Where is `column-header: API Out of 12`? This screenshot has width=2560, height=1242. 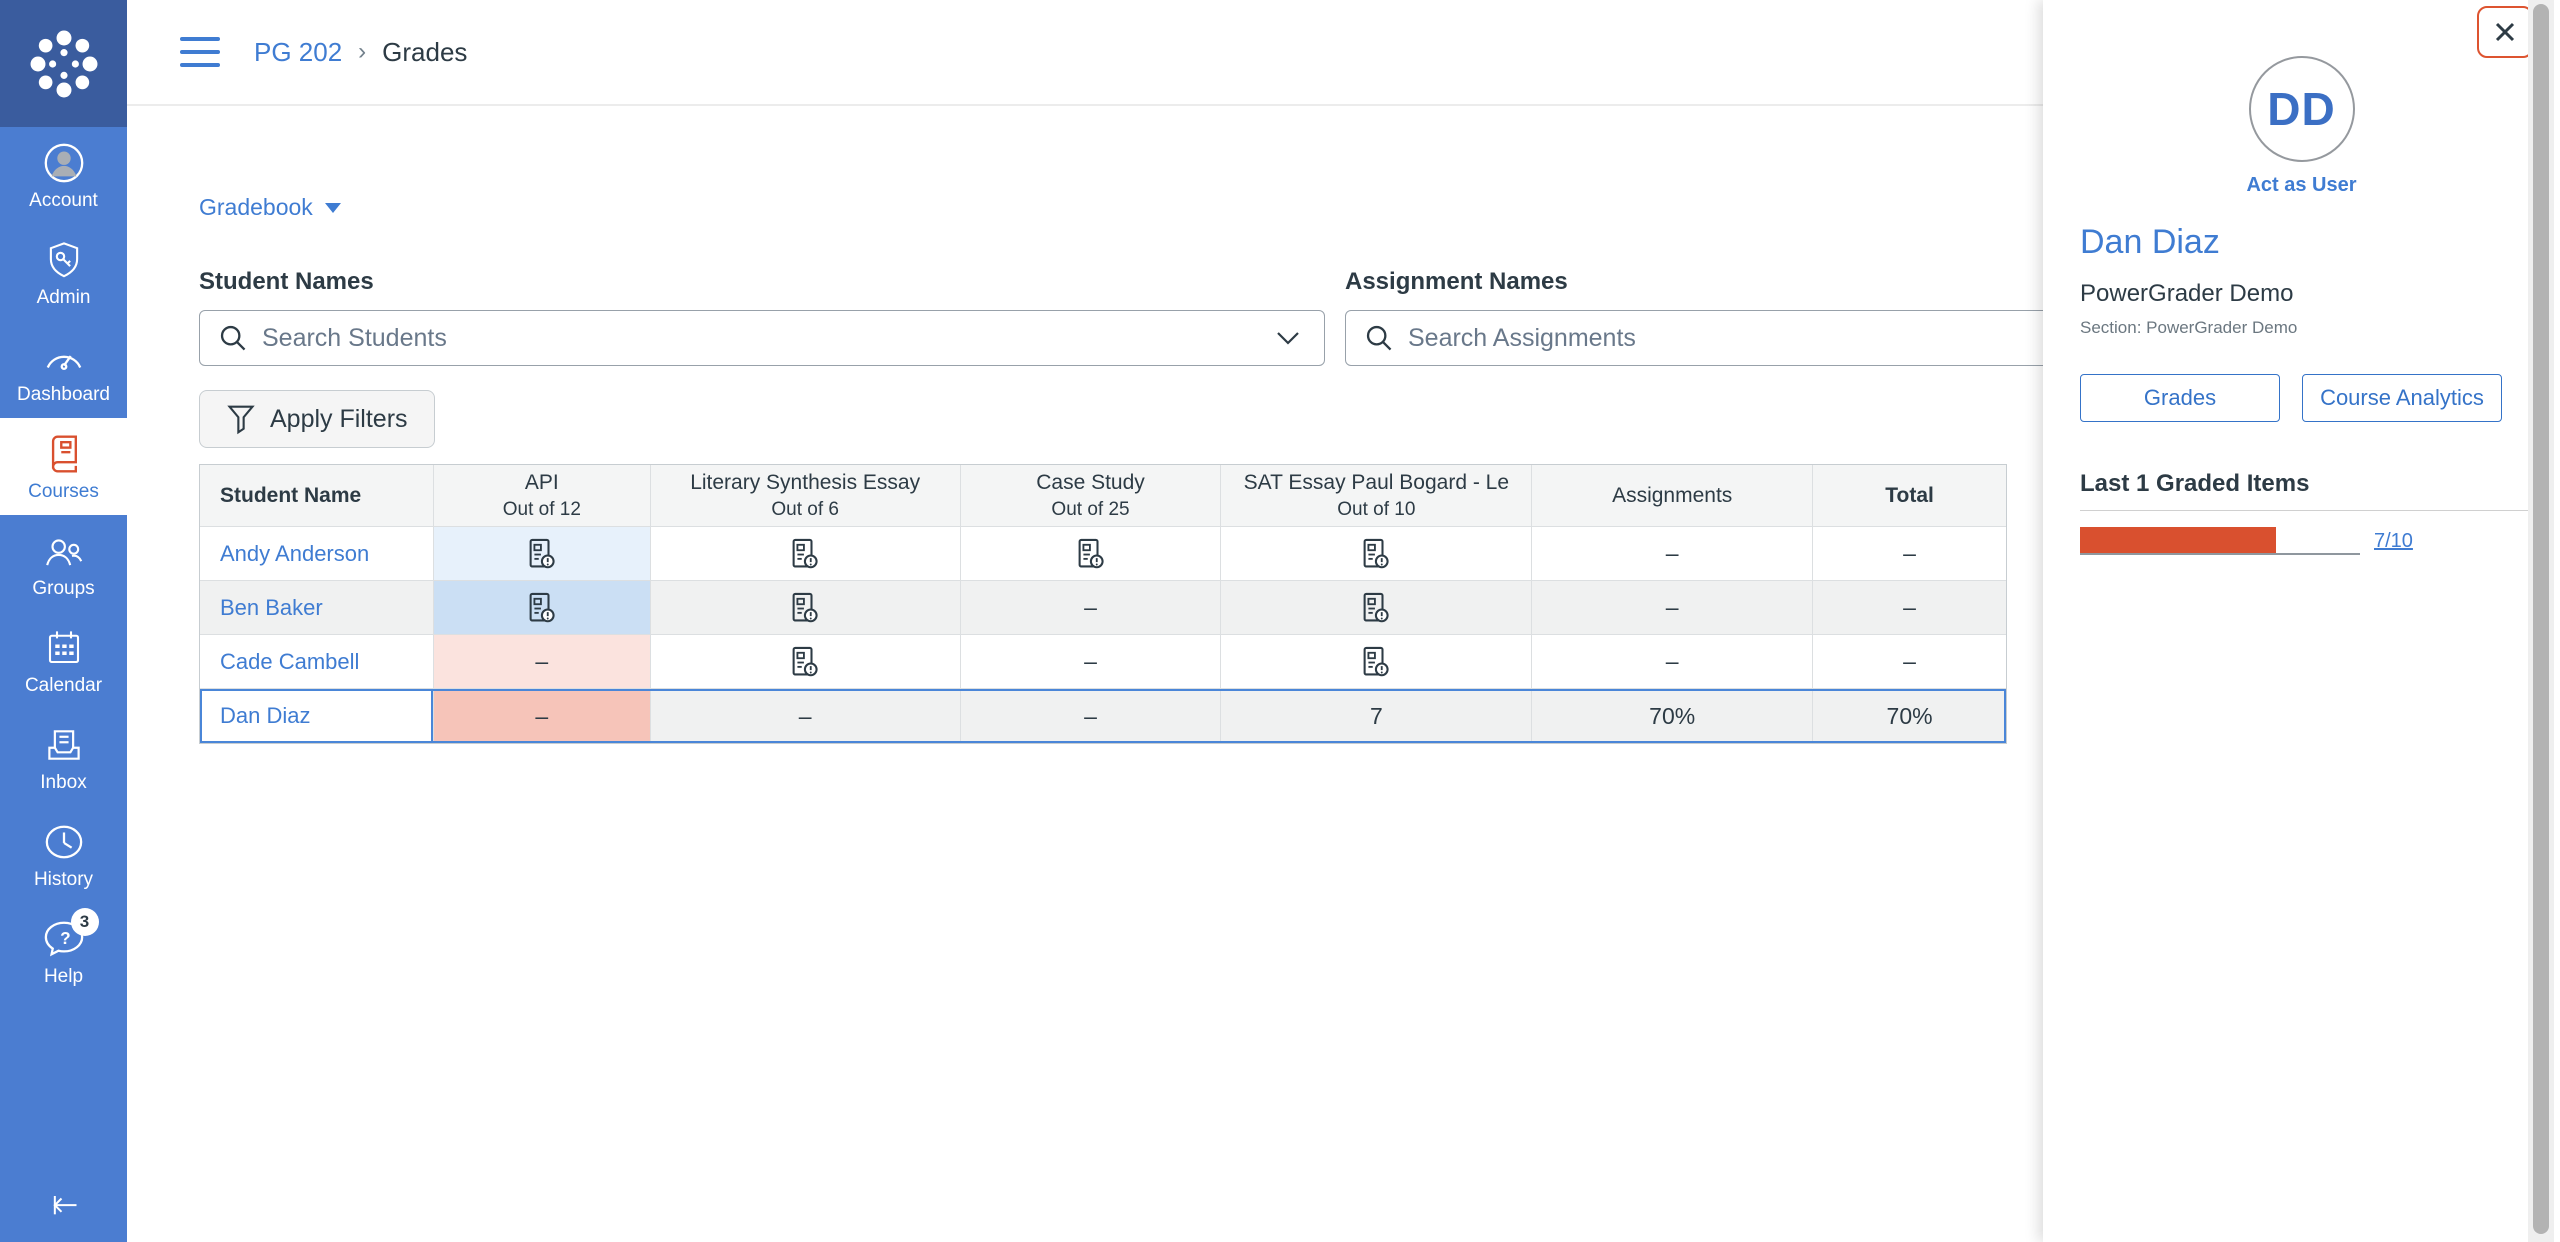 column-header: API Out of 12 is located at coordinates (542, 495).